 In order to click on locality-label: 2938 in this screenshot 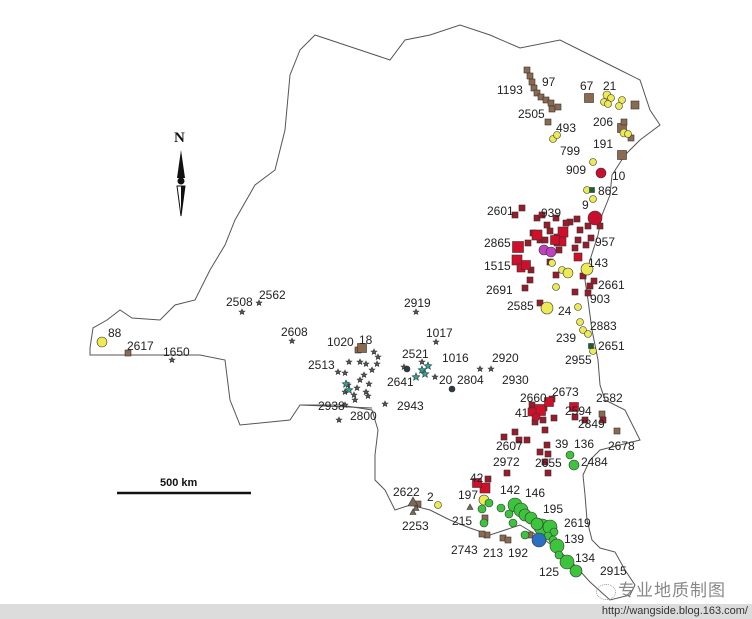, I will do `click(331, 406)`.